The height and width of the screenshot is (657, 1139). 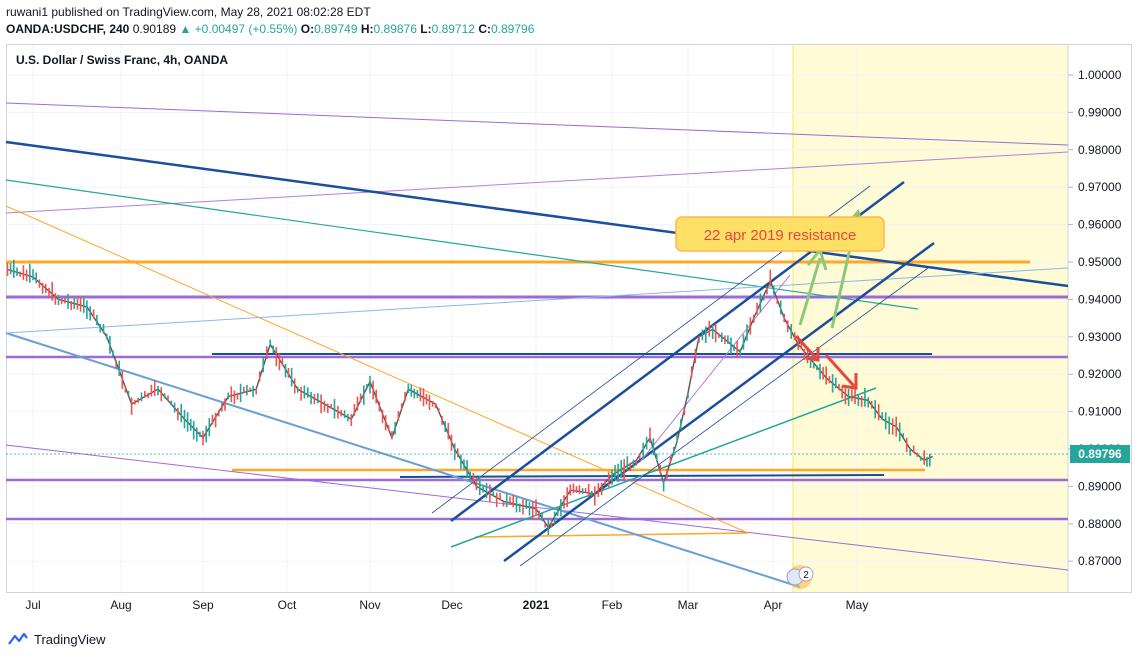 What do you see at coordinates (1100, 112) in the screenshot?
I see `y-tick-label: 0.99000` at bounding box center [1100, 112].